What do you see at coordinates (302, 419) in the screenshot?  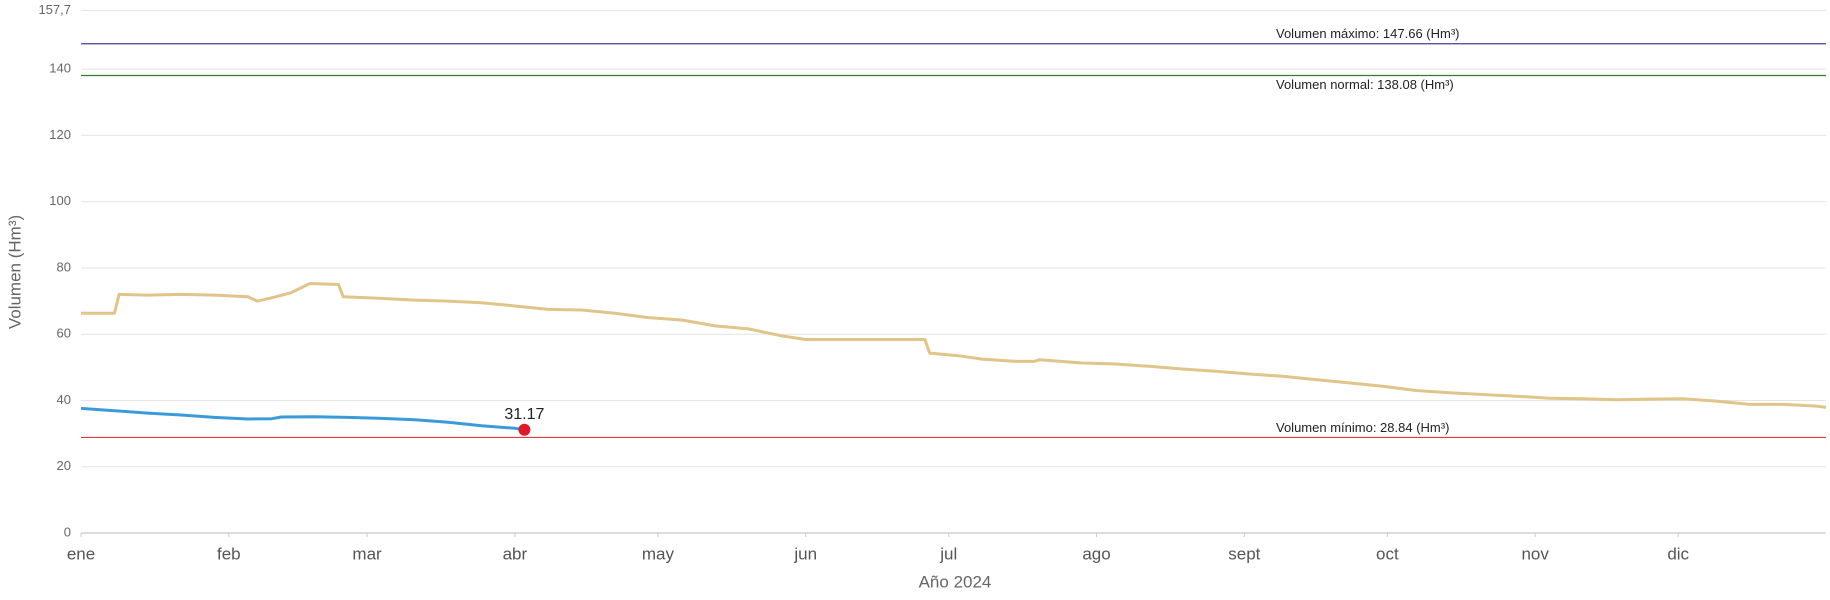 I see `series-line` at bounding box center [302, 419].